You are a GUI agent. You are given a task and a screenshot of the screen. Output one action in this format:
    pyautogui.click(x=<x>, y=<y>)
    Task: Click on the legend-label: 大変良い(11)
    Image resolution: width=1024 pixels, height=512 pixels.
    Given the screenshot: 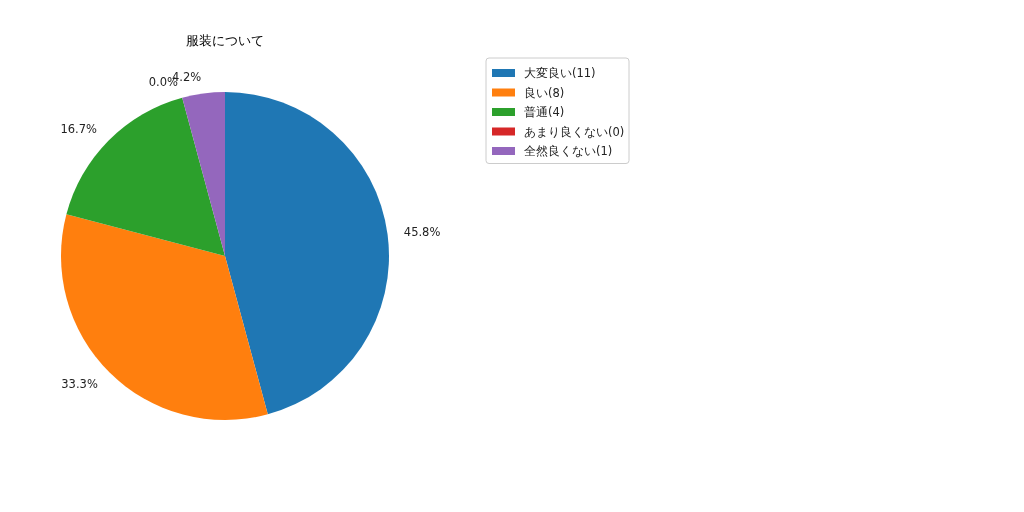 What is the action you would take?
    pyautogui.click(x=560, y=73)
    